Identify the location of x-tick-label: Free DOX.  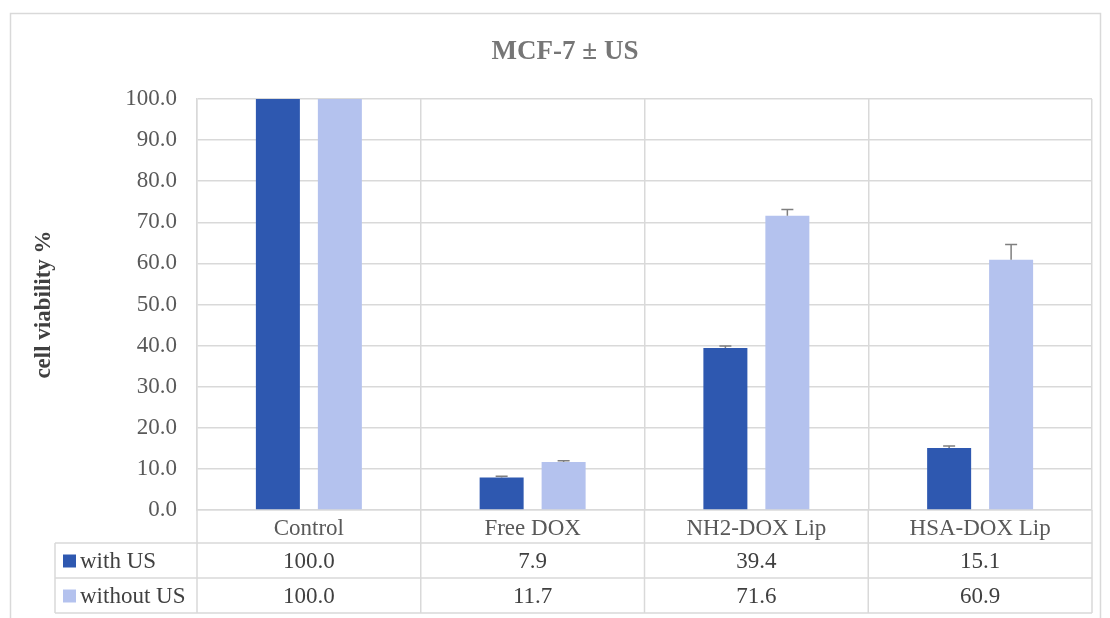
(533, 527).